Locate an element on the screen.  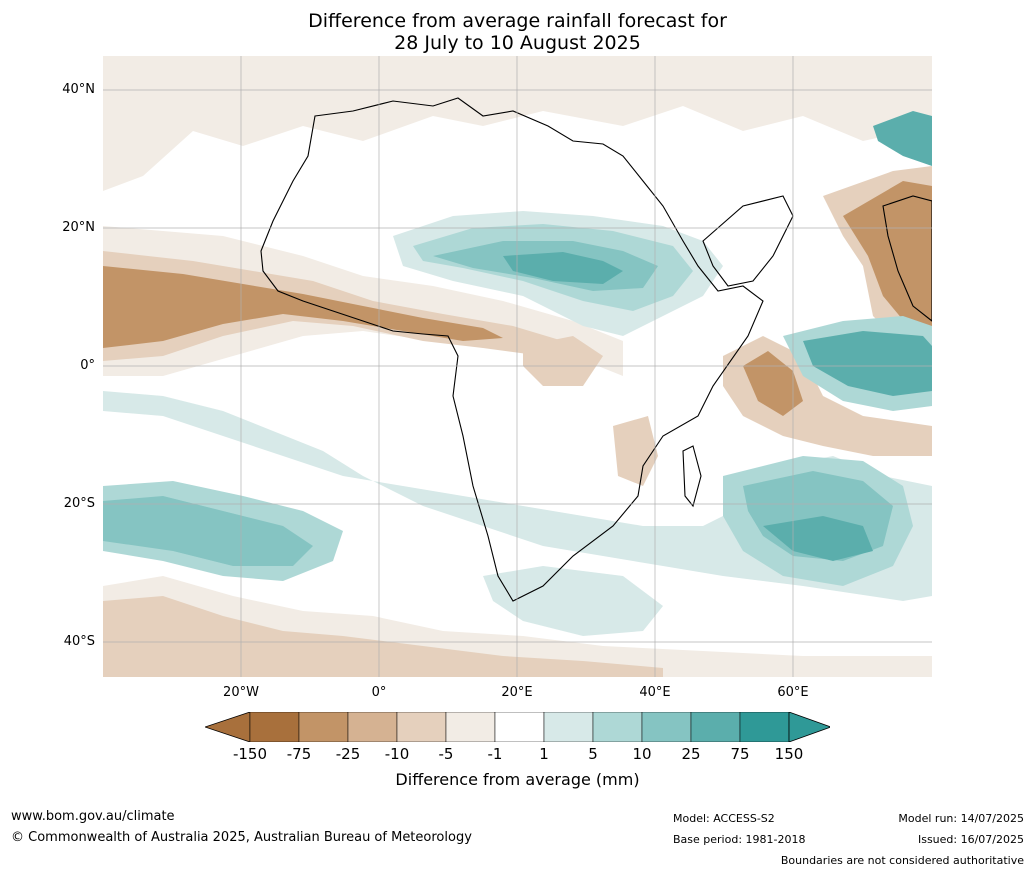
footer-url: www.bom.gov.au/climate is located at coordinates (93, 816).